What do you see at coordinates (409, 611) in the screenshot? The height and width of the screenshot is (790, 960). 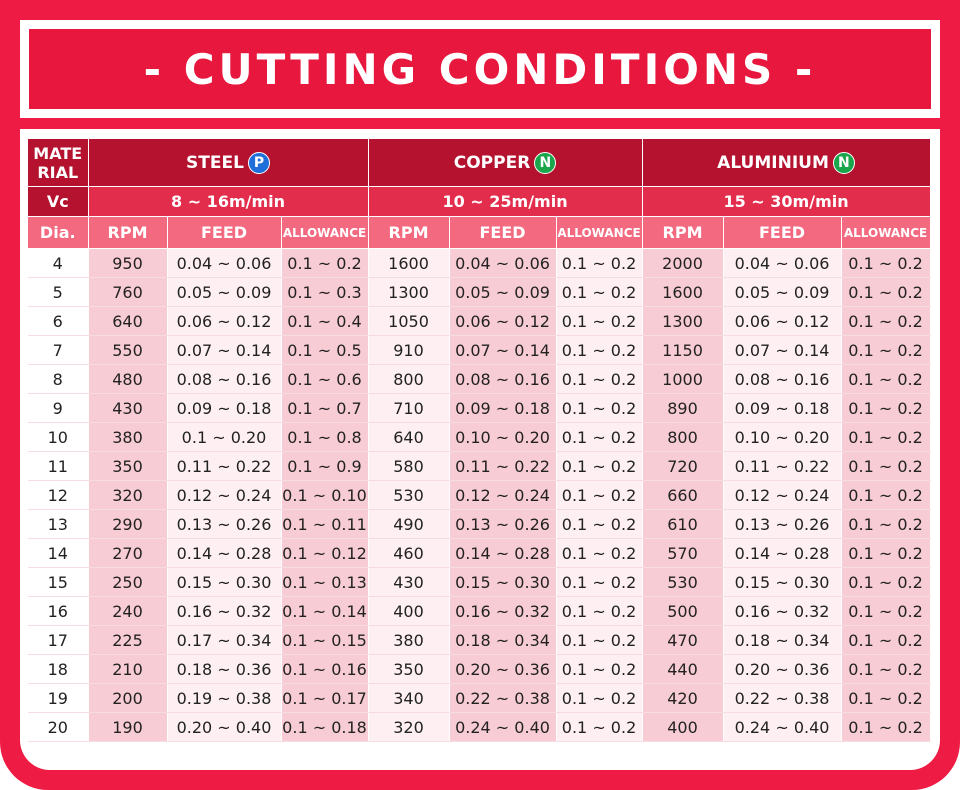 I see `copper-rpm-cell: 400` at bounding box center [409, 611].